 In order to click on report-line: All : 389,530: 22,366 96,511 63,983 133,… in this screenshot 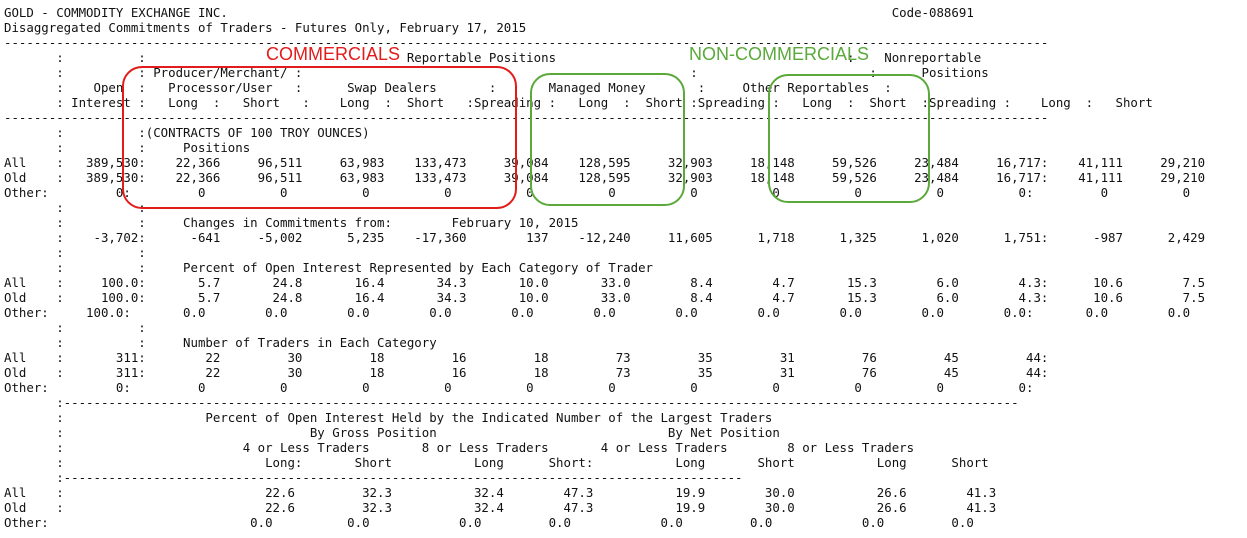, I will do `click(605, 162)`.